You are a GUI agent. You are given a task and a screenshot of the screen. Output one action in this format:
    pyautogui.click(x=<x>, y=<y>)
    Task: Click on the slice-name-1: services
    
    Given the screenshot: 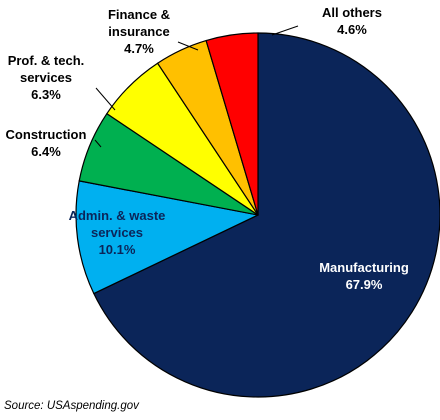 What is the action you would take?
    pyautogui.click(x=117, y=232)
    